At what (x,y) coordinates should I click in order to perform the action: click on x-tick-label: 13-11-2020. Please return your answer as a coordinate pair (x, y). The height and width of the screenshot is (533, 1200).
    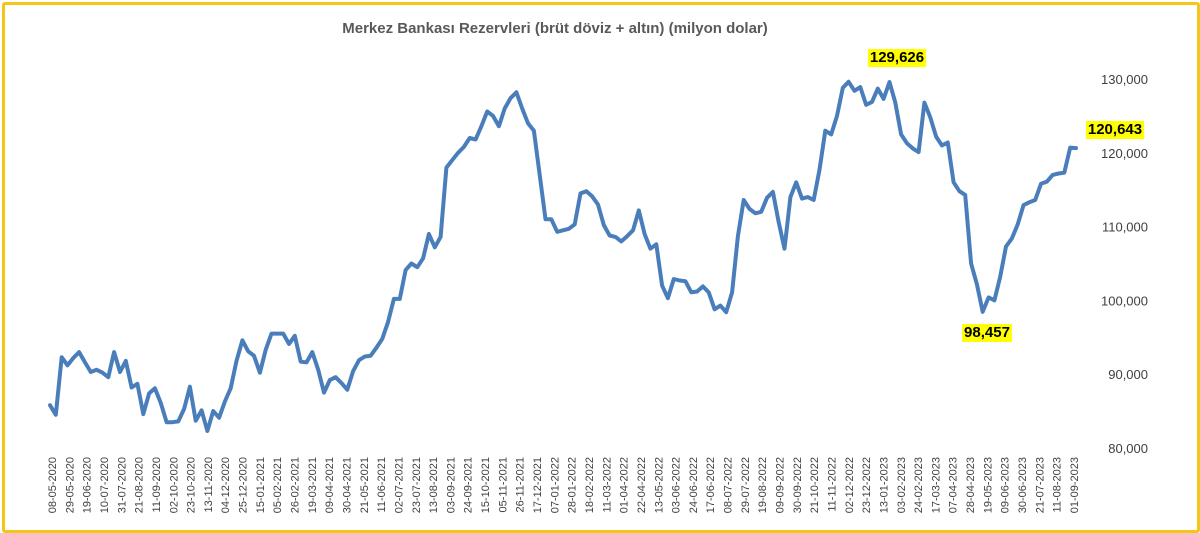
    Looking at the image, I should click on (209, 484).